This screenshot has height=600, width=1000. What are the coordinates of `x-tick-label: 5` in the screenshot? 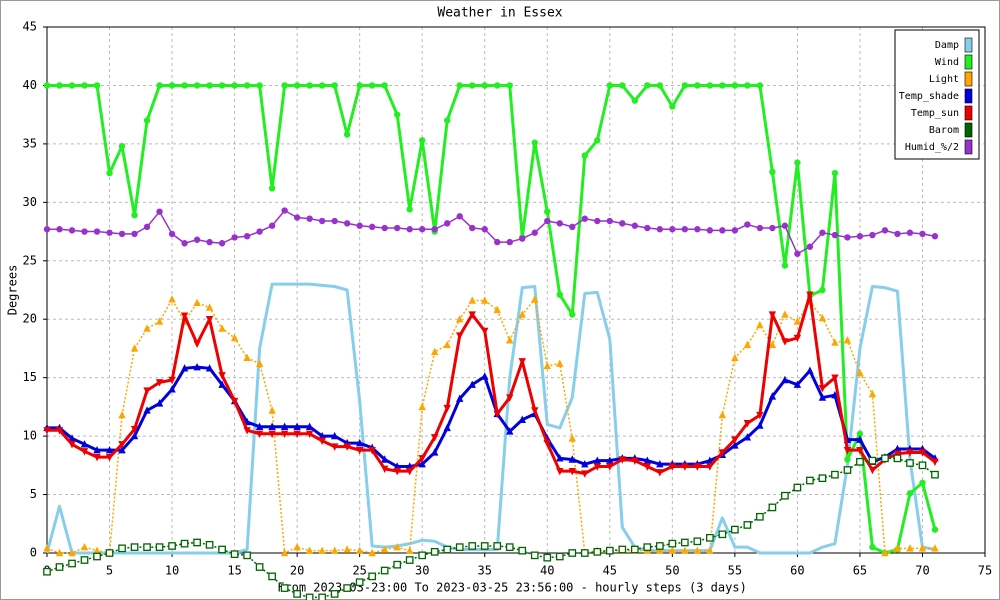 It's located at (109, 571).